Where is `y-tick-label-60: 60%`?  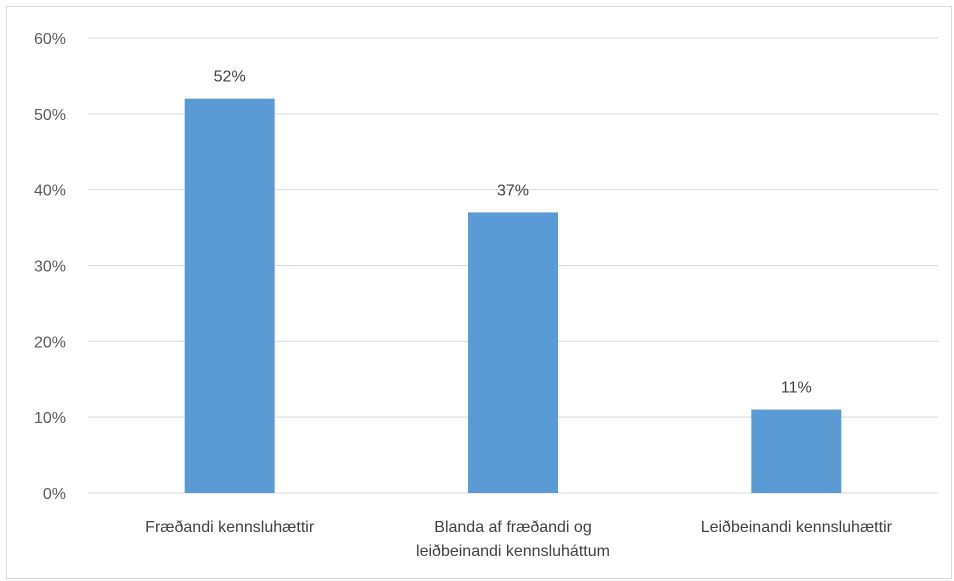
y-tick-label-60: 60% is located at coordinates (50, 39).